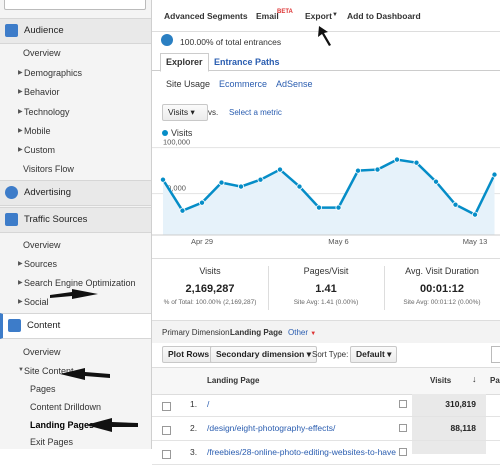 This screenshot has width=500, height=465. I want to click on plot-rows: Plot Rows, so click(189, 354).